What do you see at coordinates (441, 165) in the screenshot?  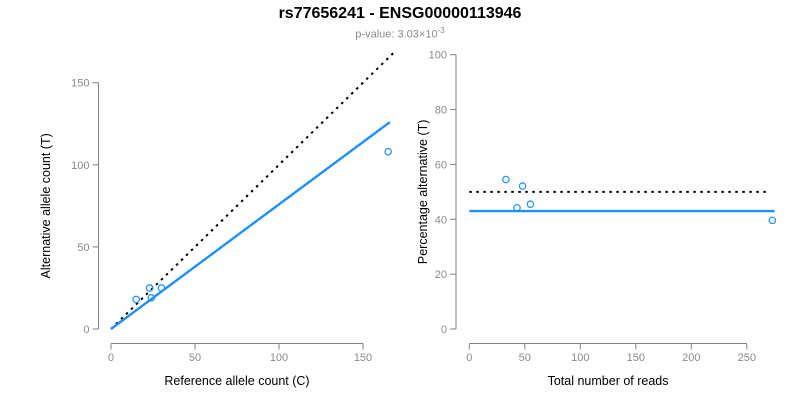 I see `right-plot-y-tick-label: 60` at bounding box center [441, 165].